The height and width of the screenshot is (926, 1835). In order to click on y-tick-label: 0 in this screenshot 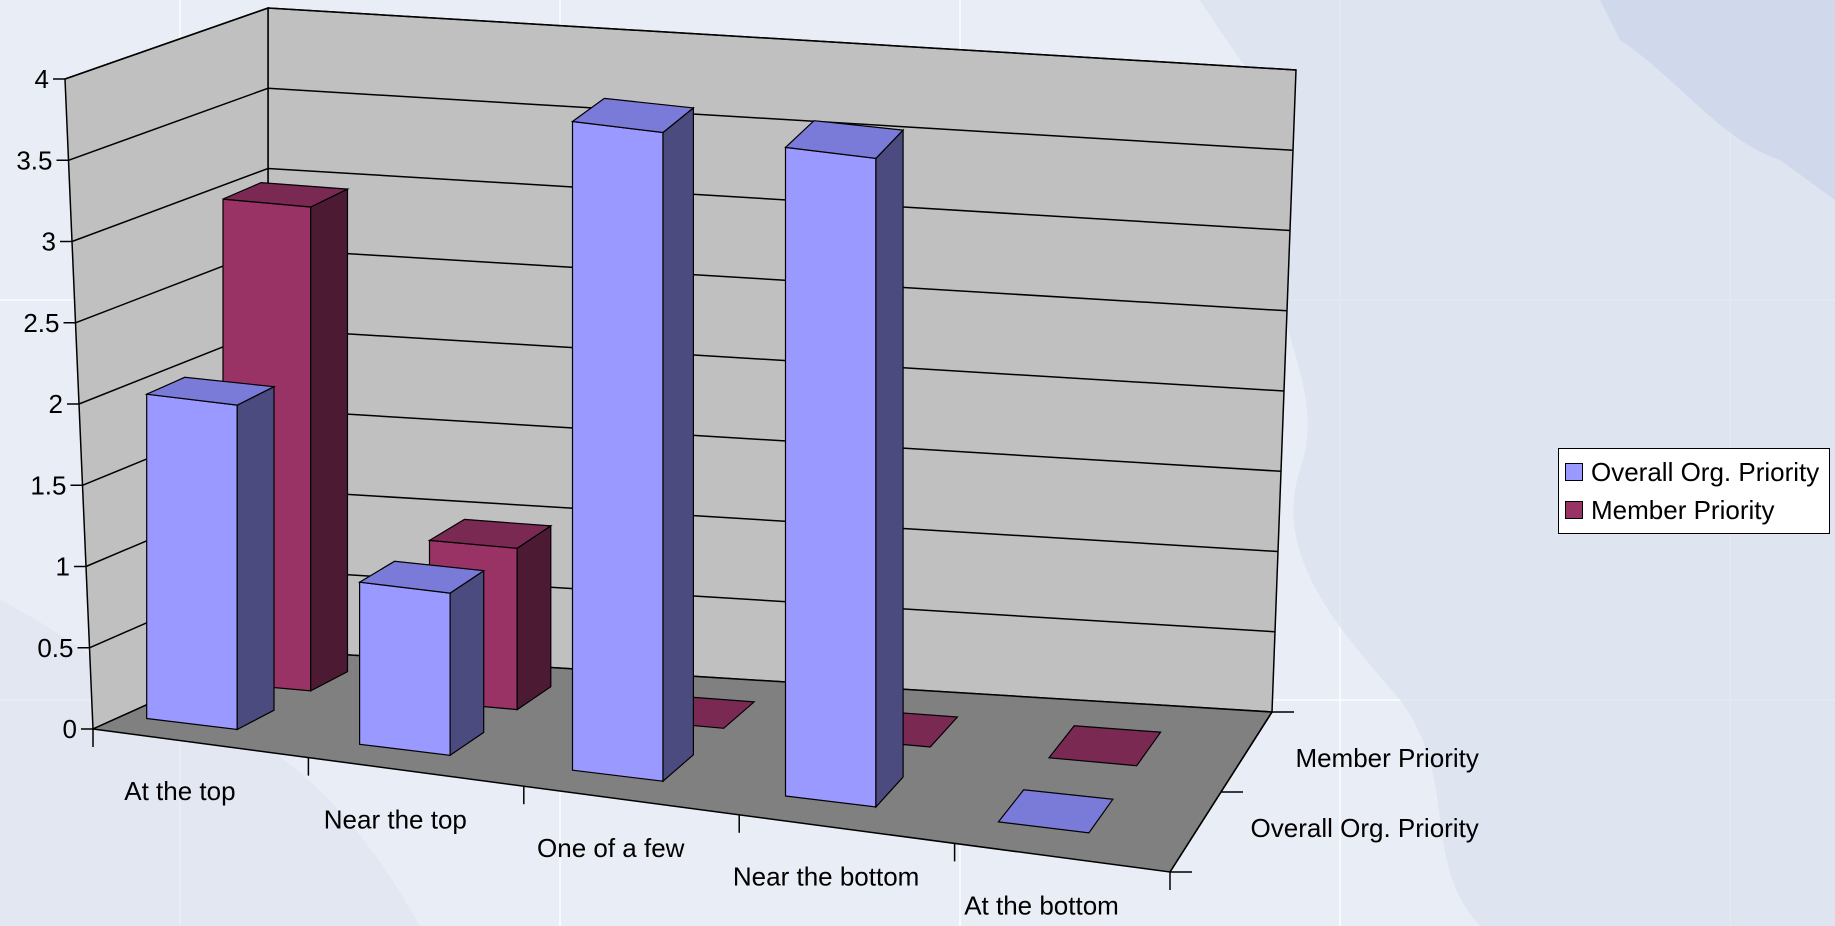, I will do `click(70, 729)`.